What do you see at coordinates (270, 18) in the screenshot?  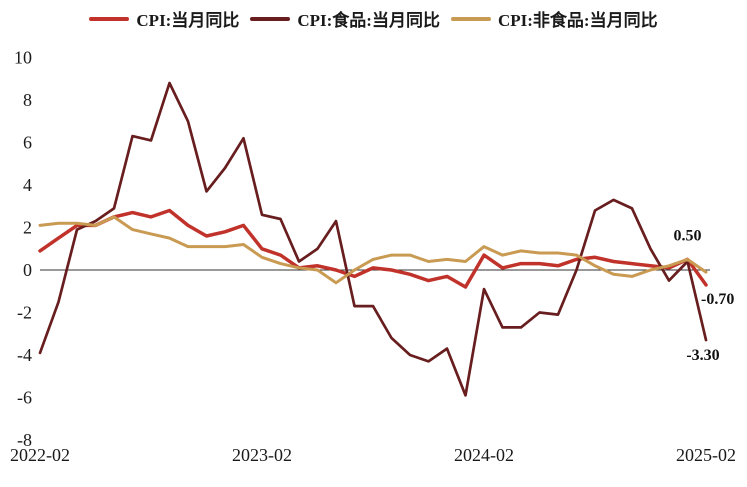 I see `cpi-food-line-swatch-icon` at bounding box center [270, 18].